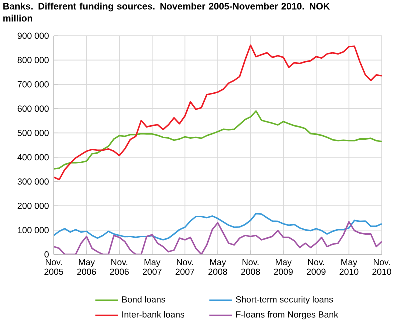 The height and width of the screenshot is (320, 400). I want to click on x-tick-label: May 2010, so click(349, 267).